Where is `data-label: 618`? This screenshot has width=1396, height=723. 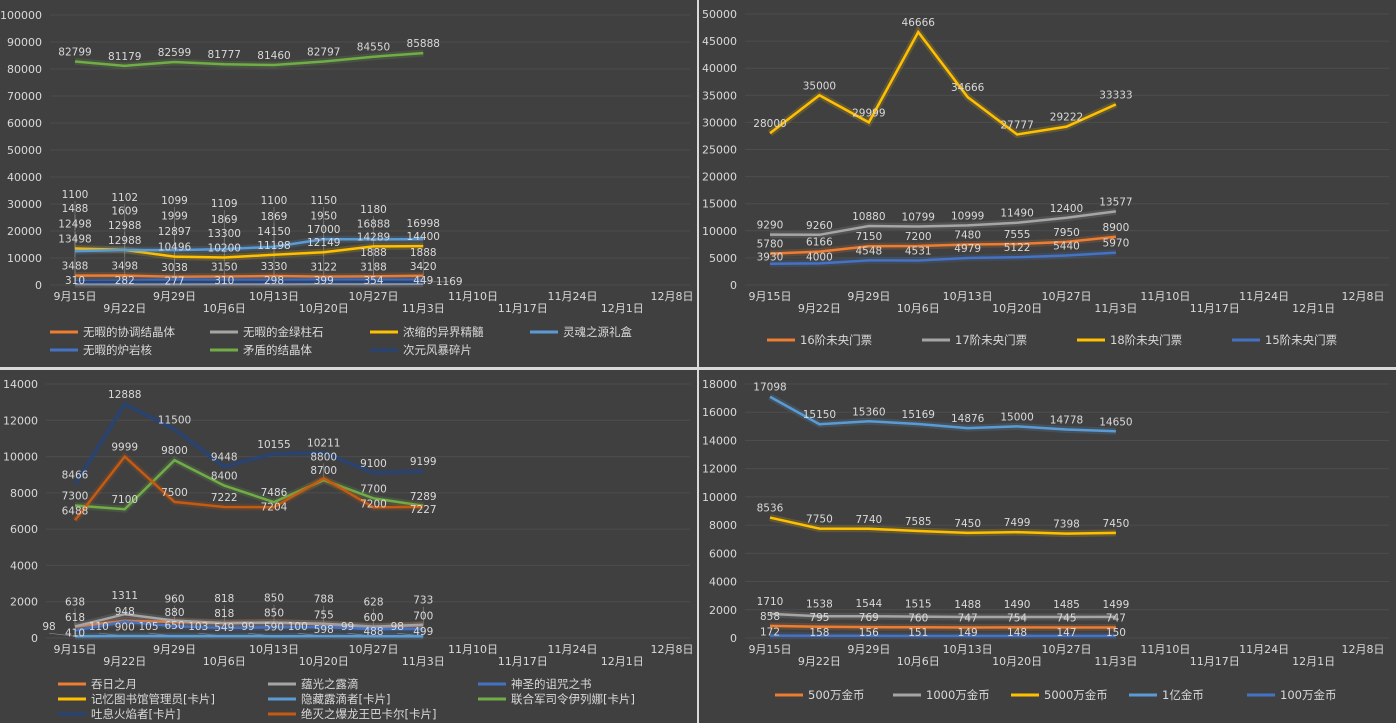 data-label: 618 is located at coordinates (75, 618).